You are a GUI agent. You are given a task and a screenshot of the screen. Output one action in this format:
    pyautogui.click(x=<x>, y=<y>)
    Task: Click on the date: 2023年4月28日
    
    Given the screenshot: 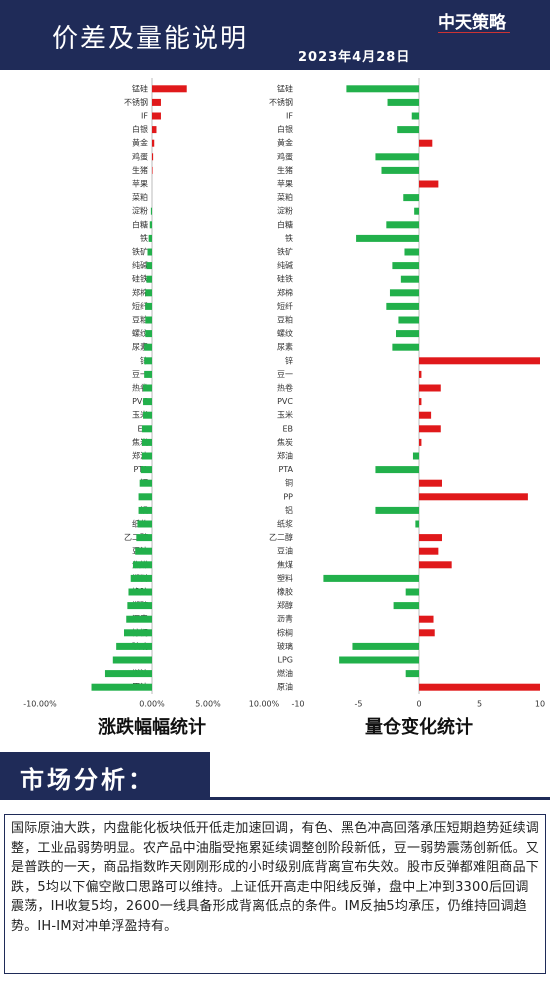 What is the action you would take?
    pyautogui.click(x=354, y=57)
    